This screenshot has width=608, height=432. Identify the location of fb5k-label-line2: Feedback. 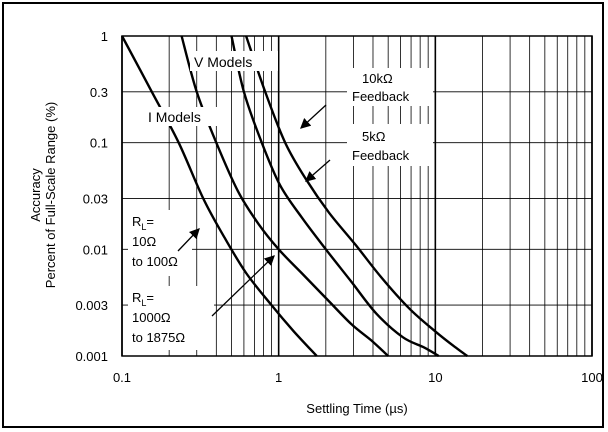
(381, 155).